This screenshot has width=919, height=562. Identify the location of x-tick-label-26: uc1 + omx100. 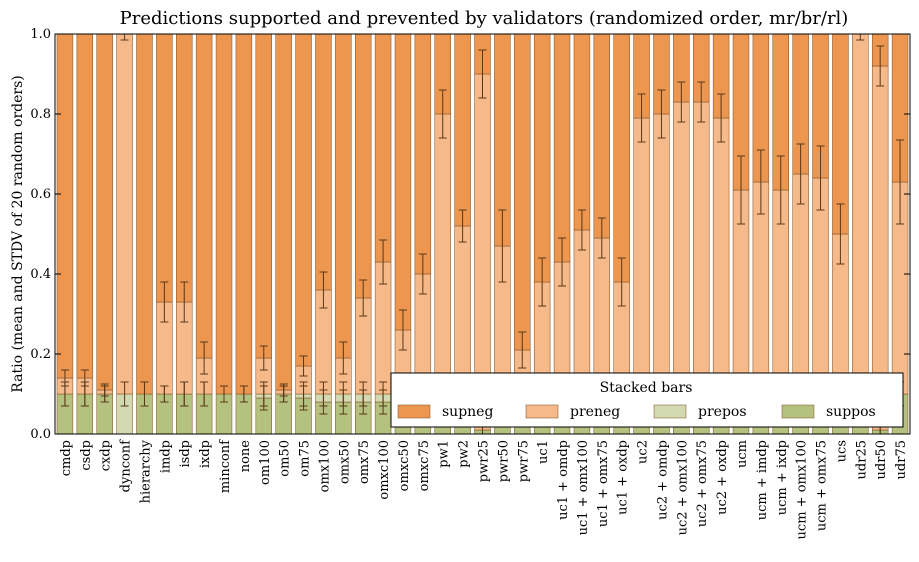
(583, 487).